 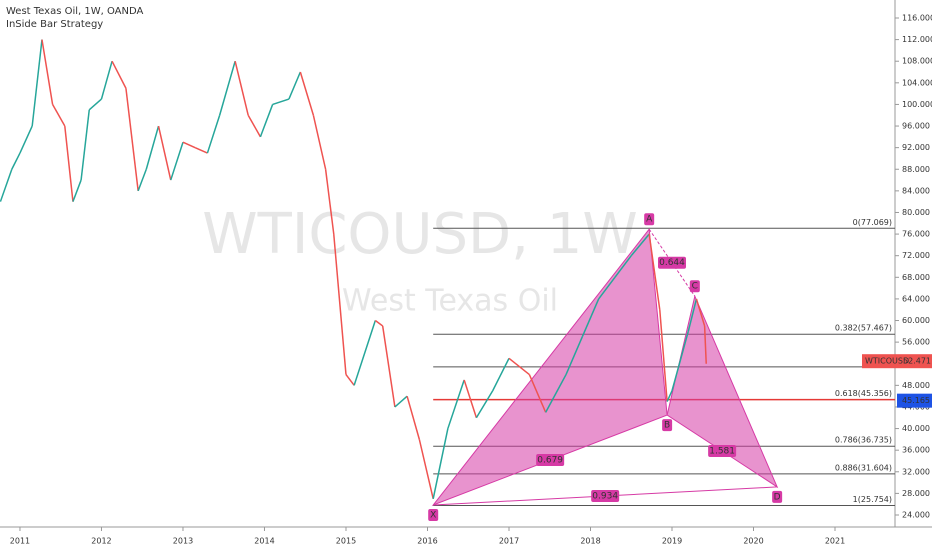 What do you see at coordinates (863, 393) in the screenshot?
I see `fib-label: 0.618(45.356)` at bounding box center [863, 393].